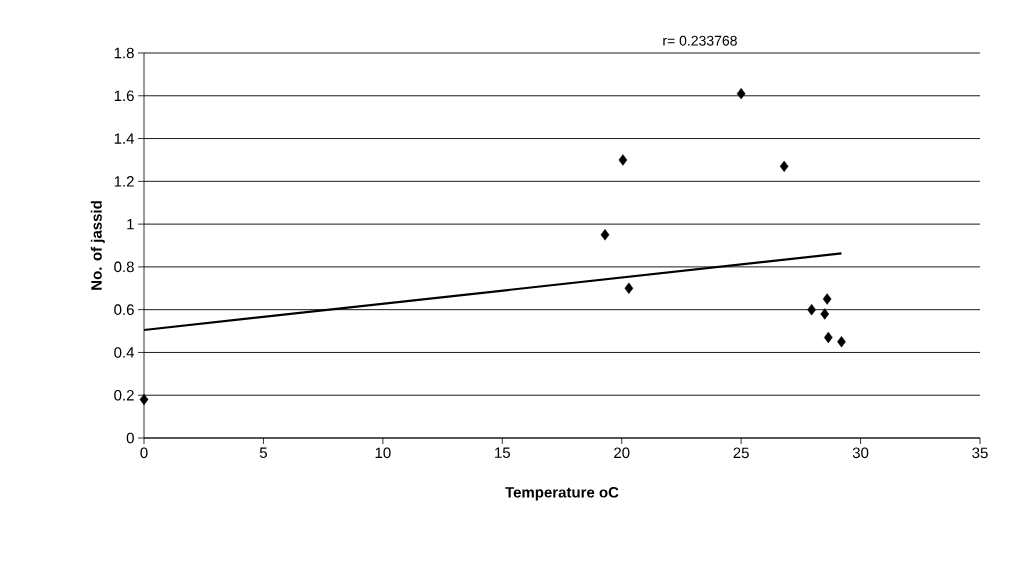  Describe the element at coordinates (124, 138) in the screenshot. I see `y-tick-label: 1.4` at that location.